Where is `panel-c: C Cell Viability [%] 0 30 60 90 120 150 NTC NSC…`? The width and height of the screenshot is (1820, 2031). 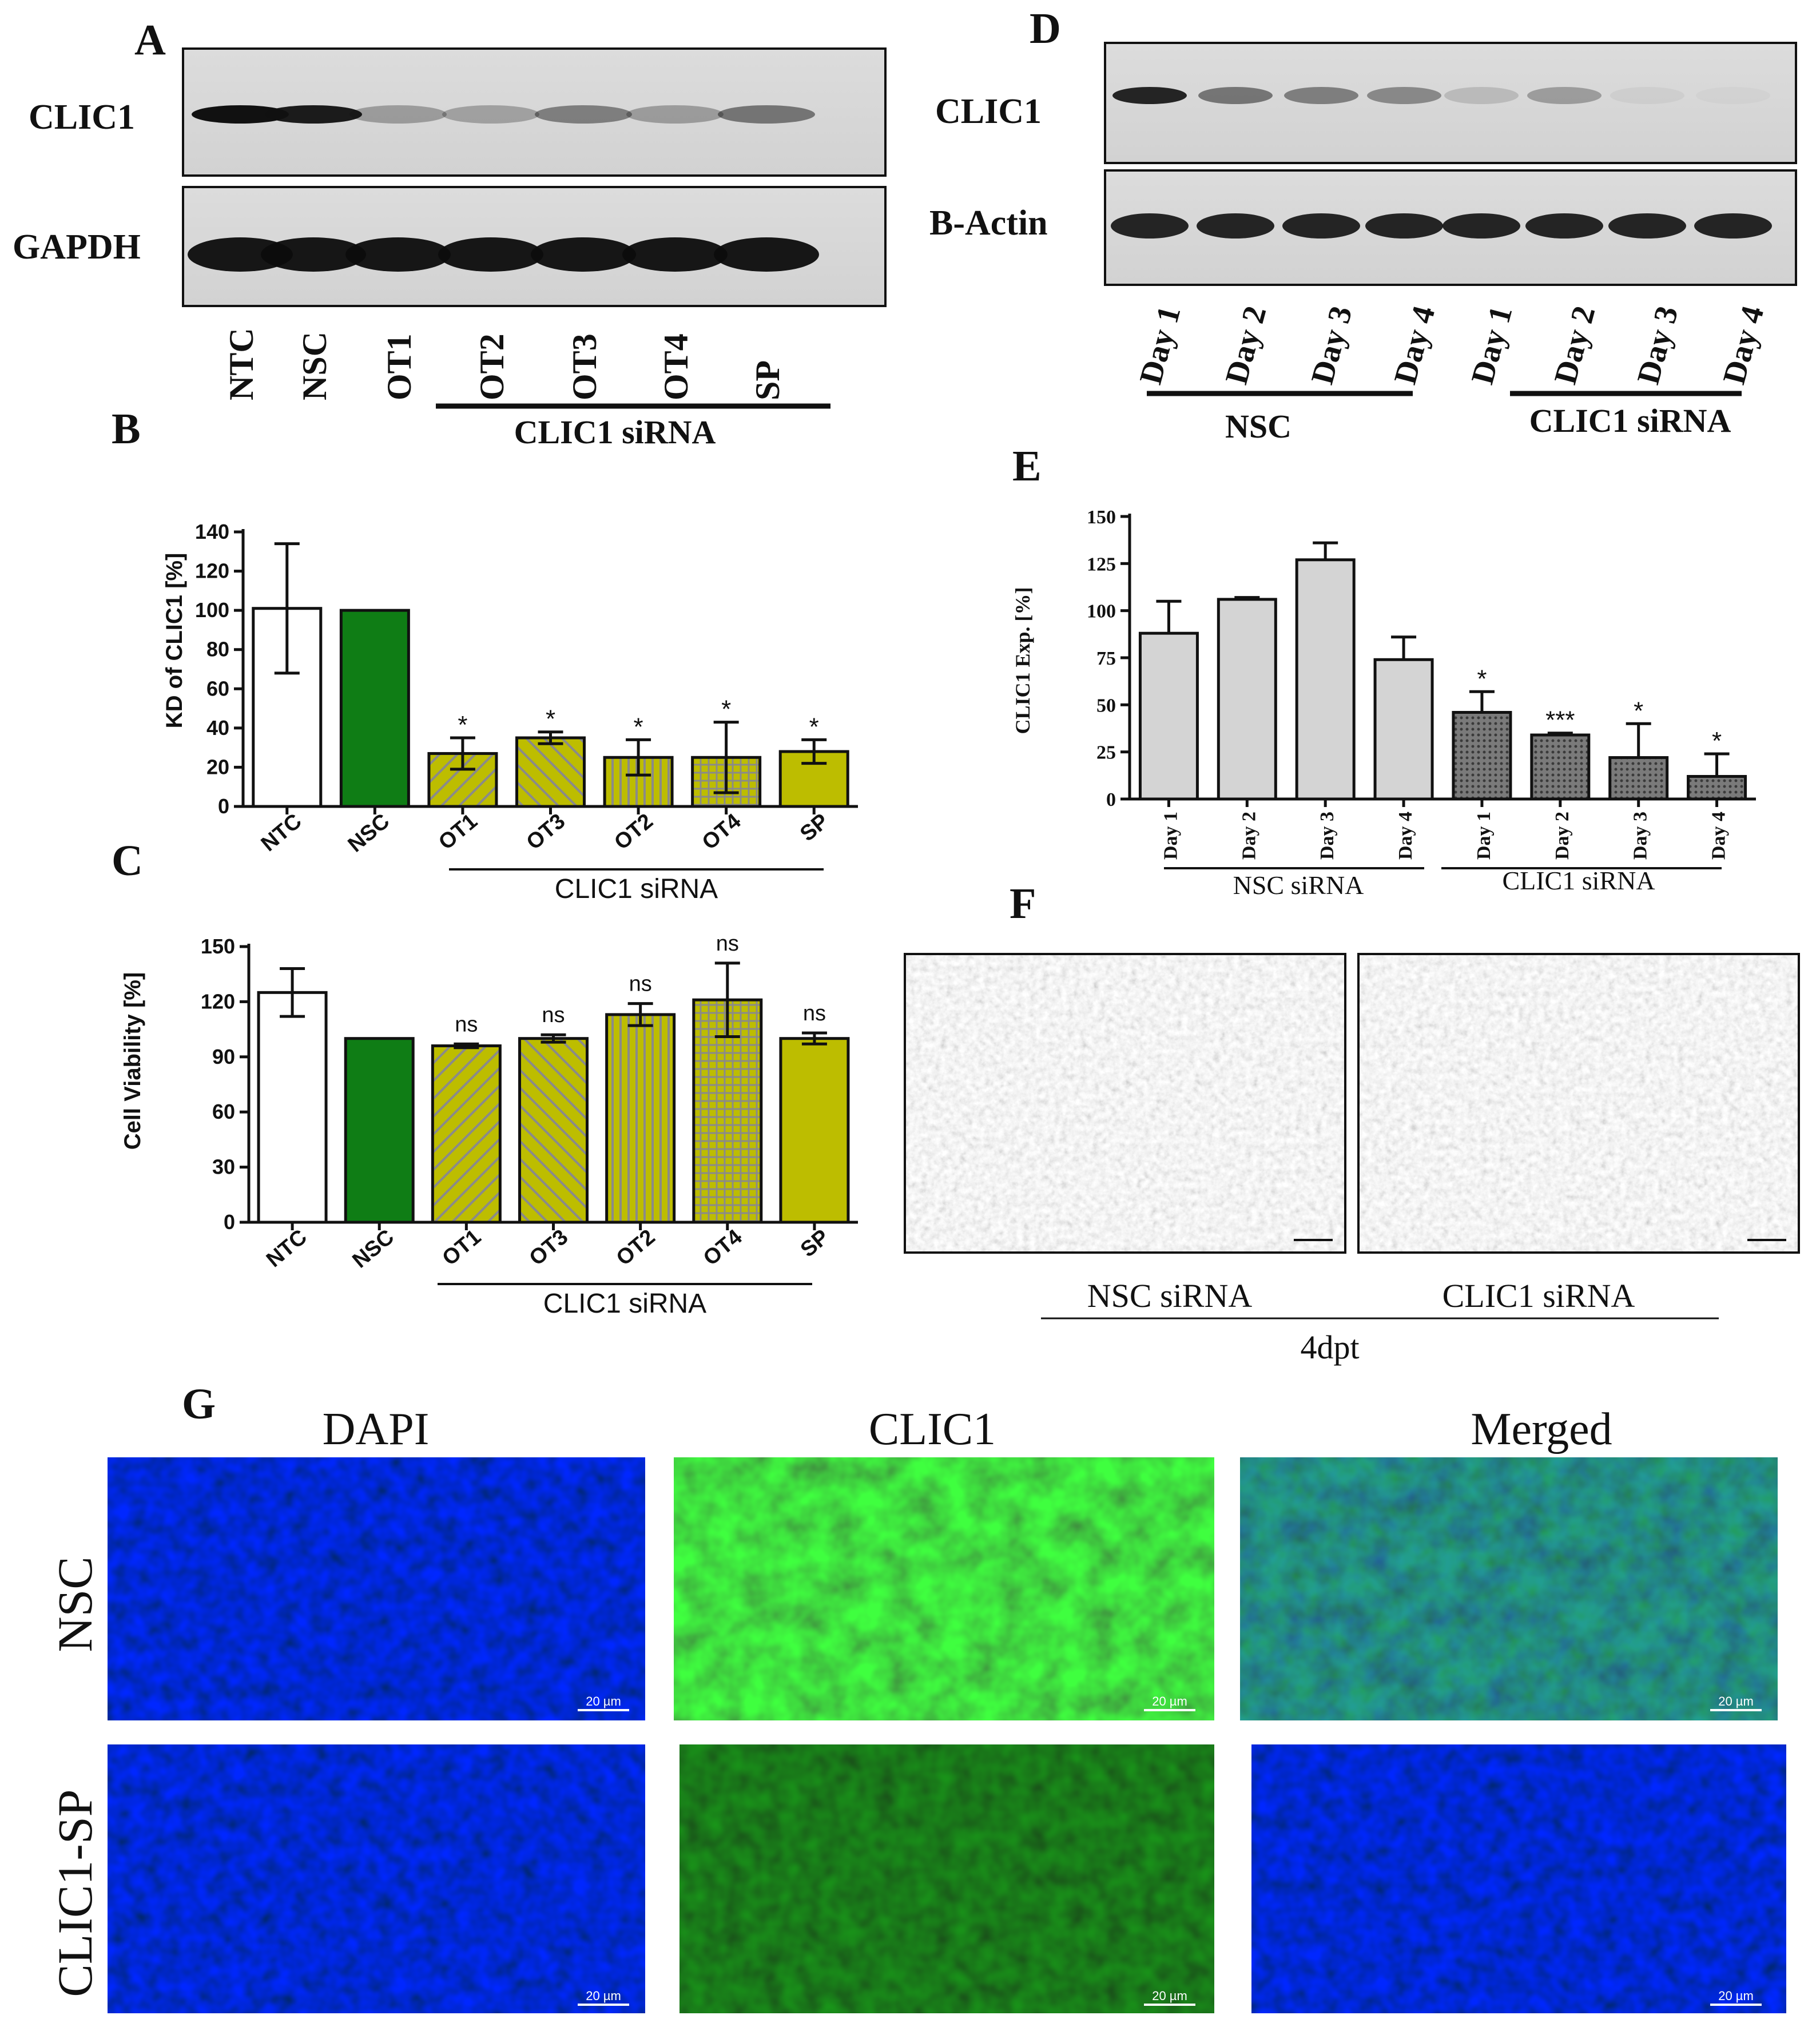
panel-c: C Cell Viability [%] 0 30 60 90 120 150 NTC NSC… is located at coordinates (485, 1078).